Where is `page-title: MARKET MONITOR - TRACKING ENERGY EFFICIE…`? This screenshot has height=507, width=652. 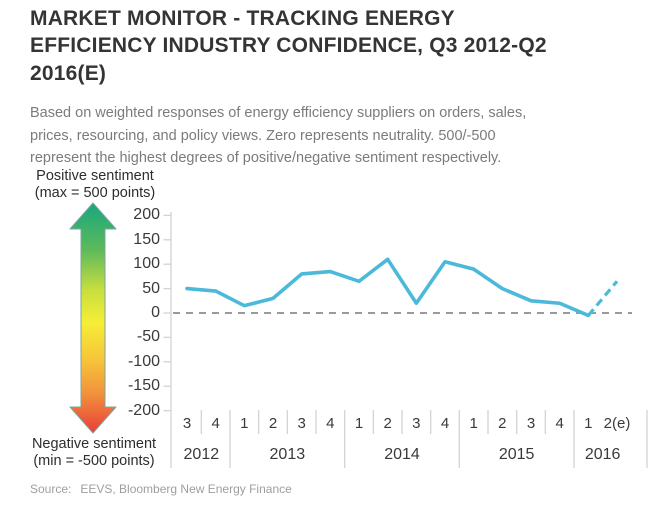 page-title: MARKET MONITOR - TRACKING ENERGY EFFICIE… is located at coordinates (288, 46).